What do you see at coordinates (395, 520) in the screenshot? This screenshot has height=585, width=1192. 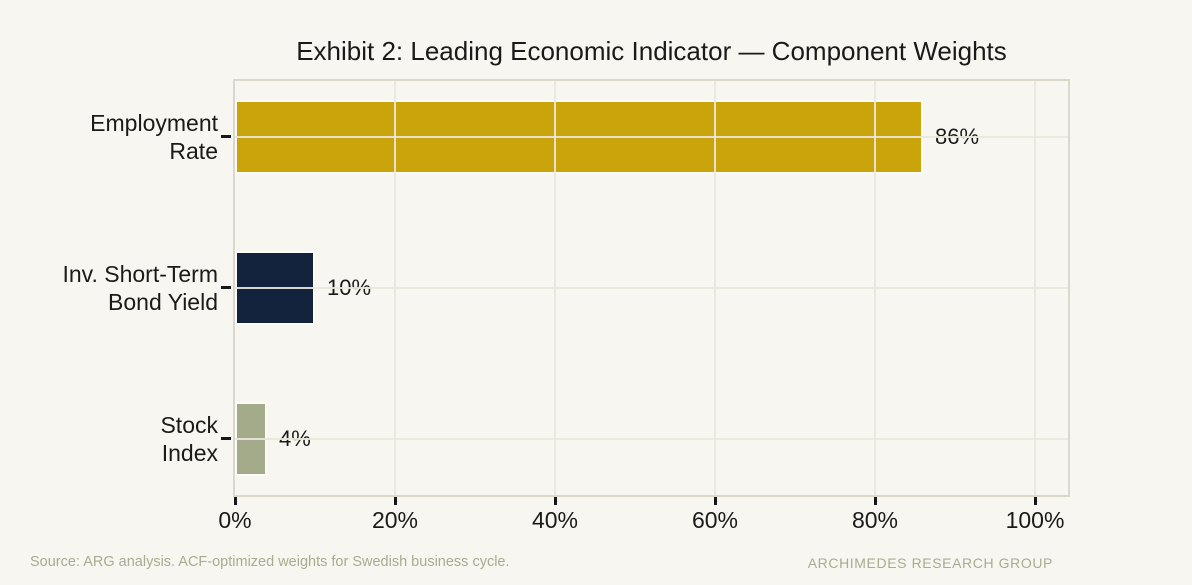 I see `x-tick-label: 20%` at bounding box center [395, 520].